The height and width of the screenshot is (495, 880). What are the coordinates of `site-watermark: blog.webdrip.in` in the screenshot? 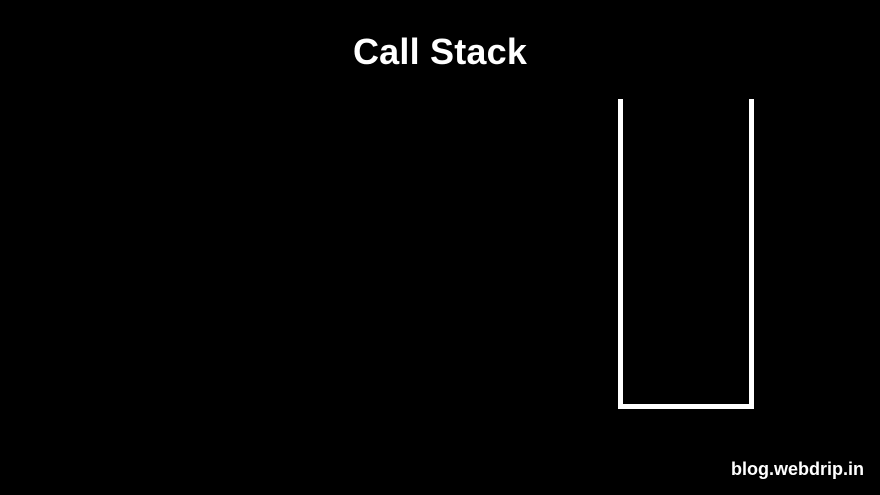 It's located at (797, 469).